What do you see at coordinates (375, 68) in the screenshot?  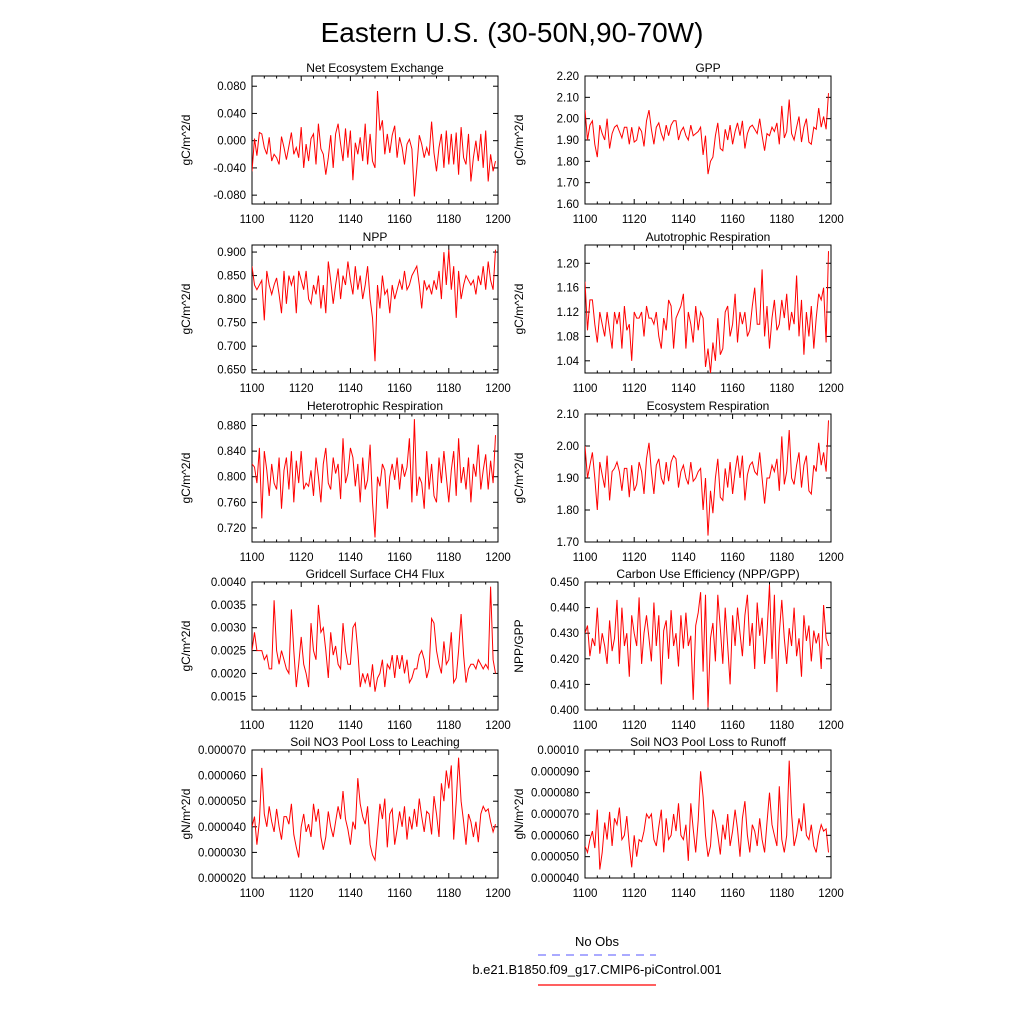 I see `panel-title: Net Ecosystem Exchange` at bounding box center [375, 68].